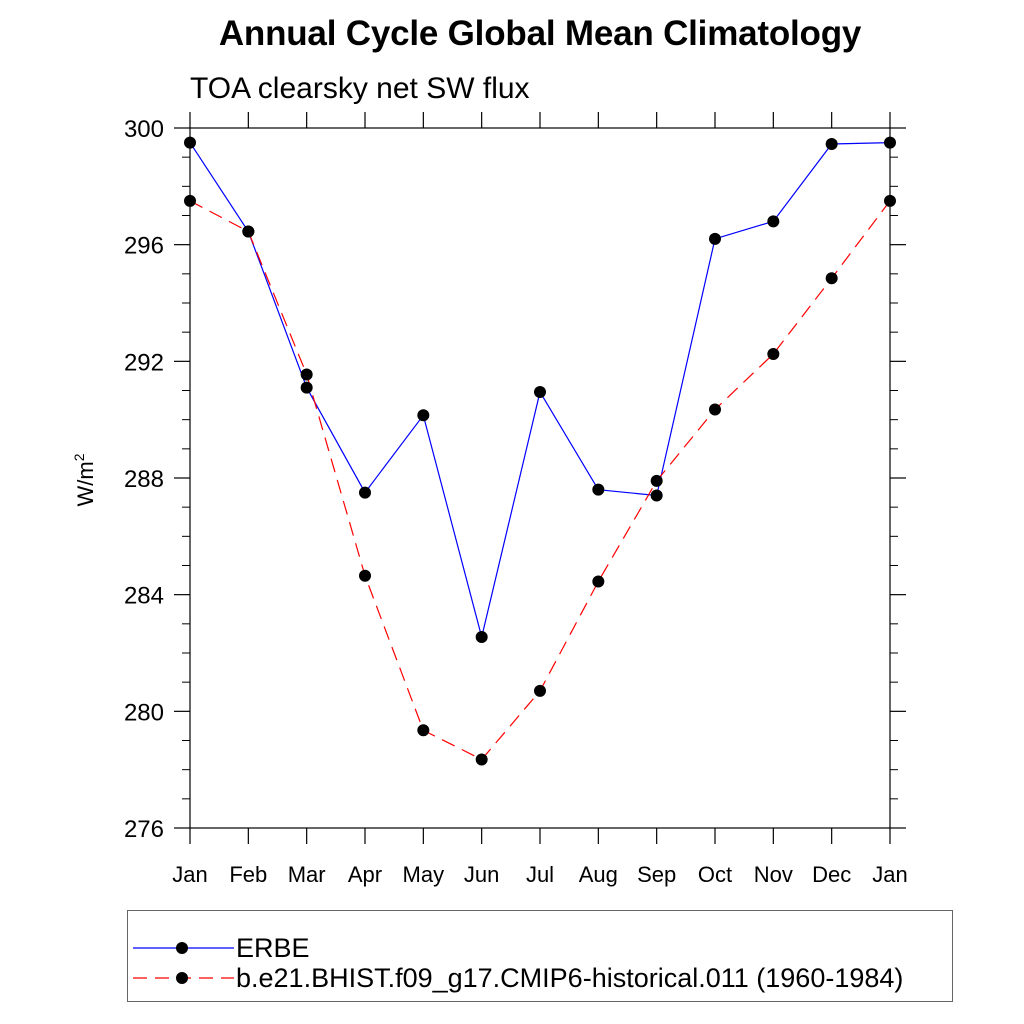 The height and width of the screenshot is (1024, 1024). I want to click on y-axis-label-text: W/m, so click(85, 483).